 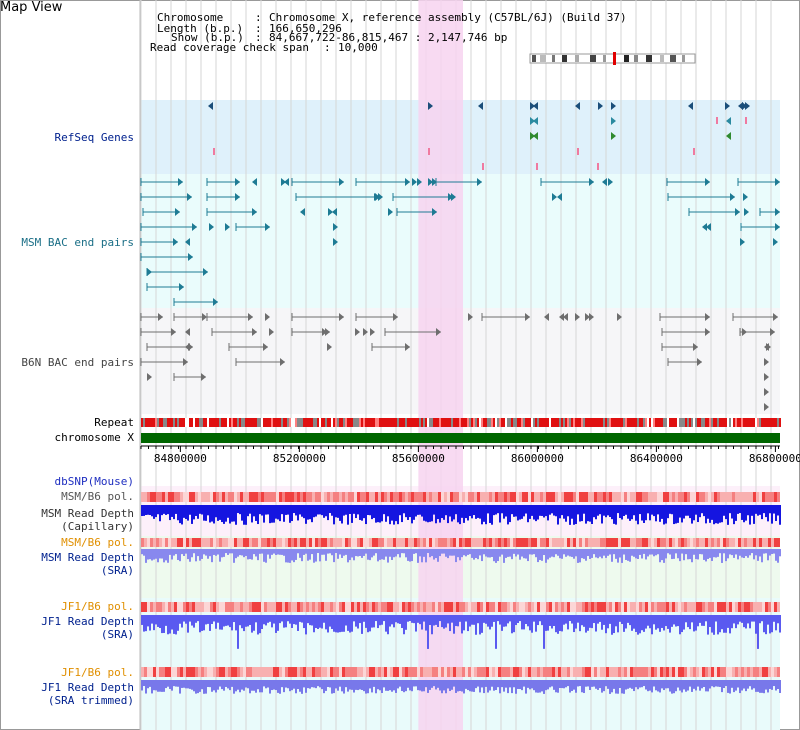 I want to click on msm-arrow, so click(x=414, y=182).